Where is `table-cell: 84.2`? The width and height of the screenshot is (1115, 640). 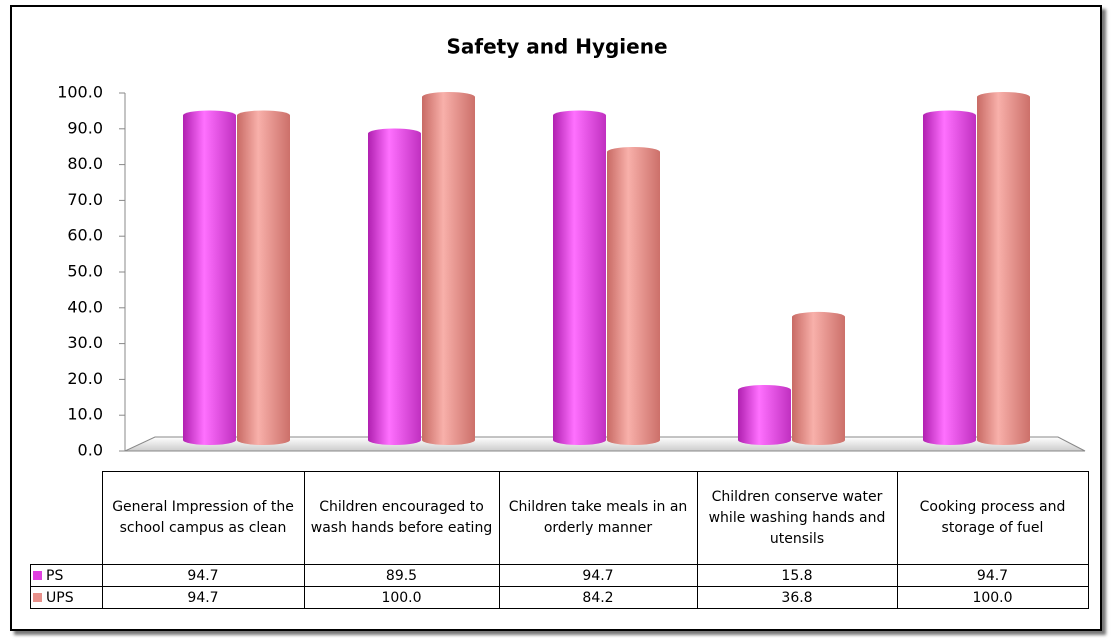
table-cell: 84.2 is located at coordinates (598, 597).